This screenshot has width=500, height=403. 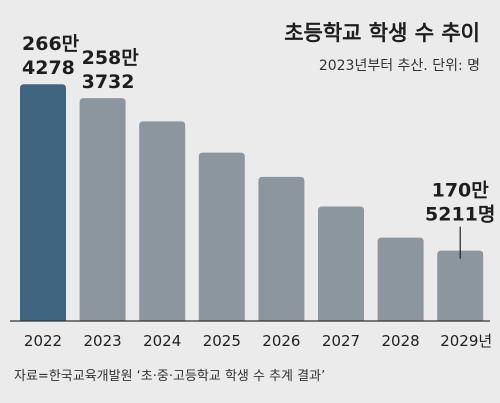 What do you see at coordinates (51, 44) in the screenshot?
I see `value-label-line1: 266만` at bounding box center [51, 44].